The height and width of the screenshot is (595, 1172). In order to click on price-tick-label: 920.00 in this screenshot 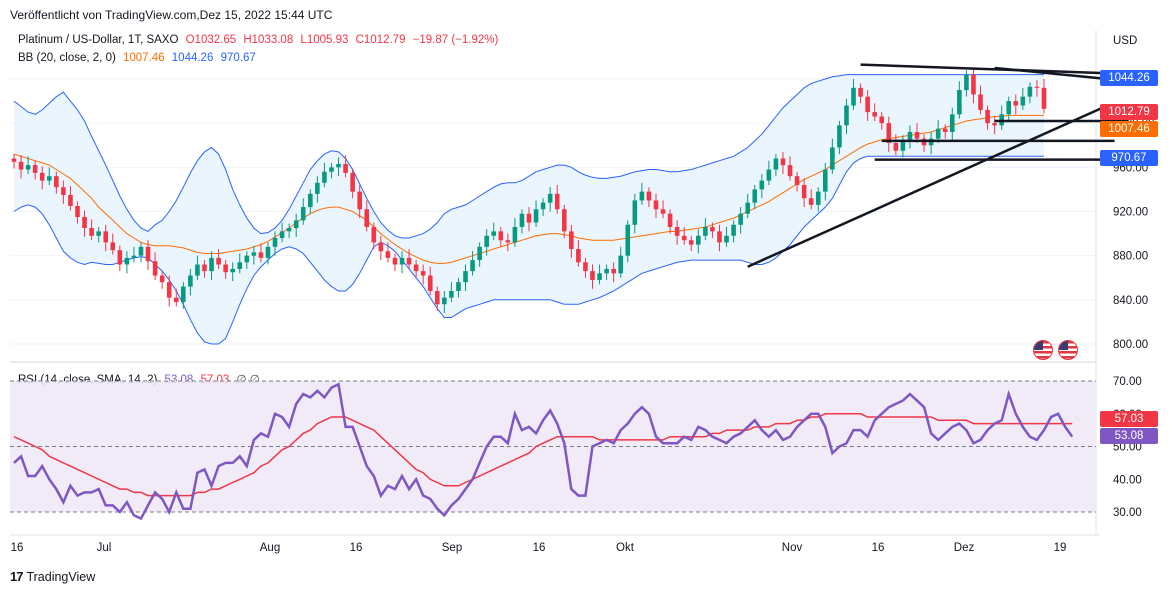, I will do `click(1130, 213)`.